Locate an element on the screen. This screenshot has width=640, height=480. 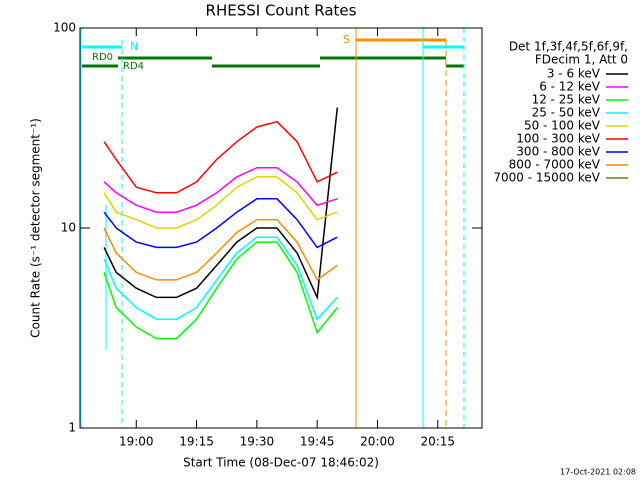
legend-label: 3 - 6 keV is located at coordinates (574, 74).